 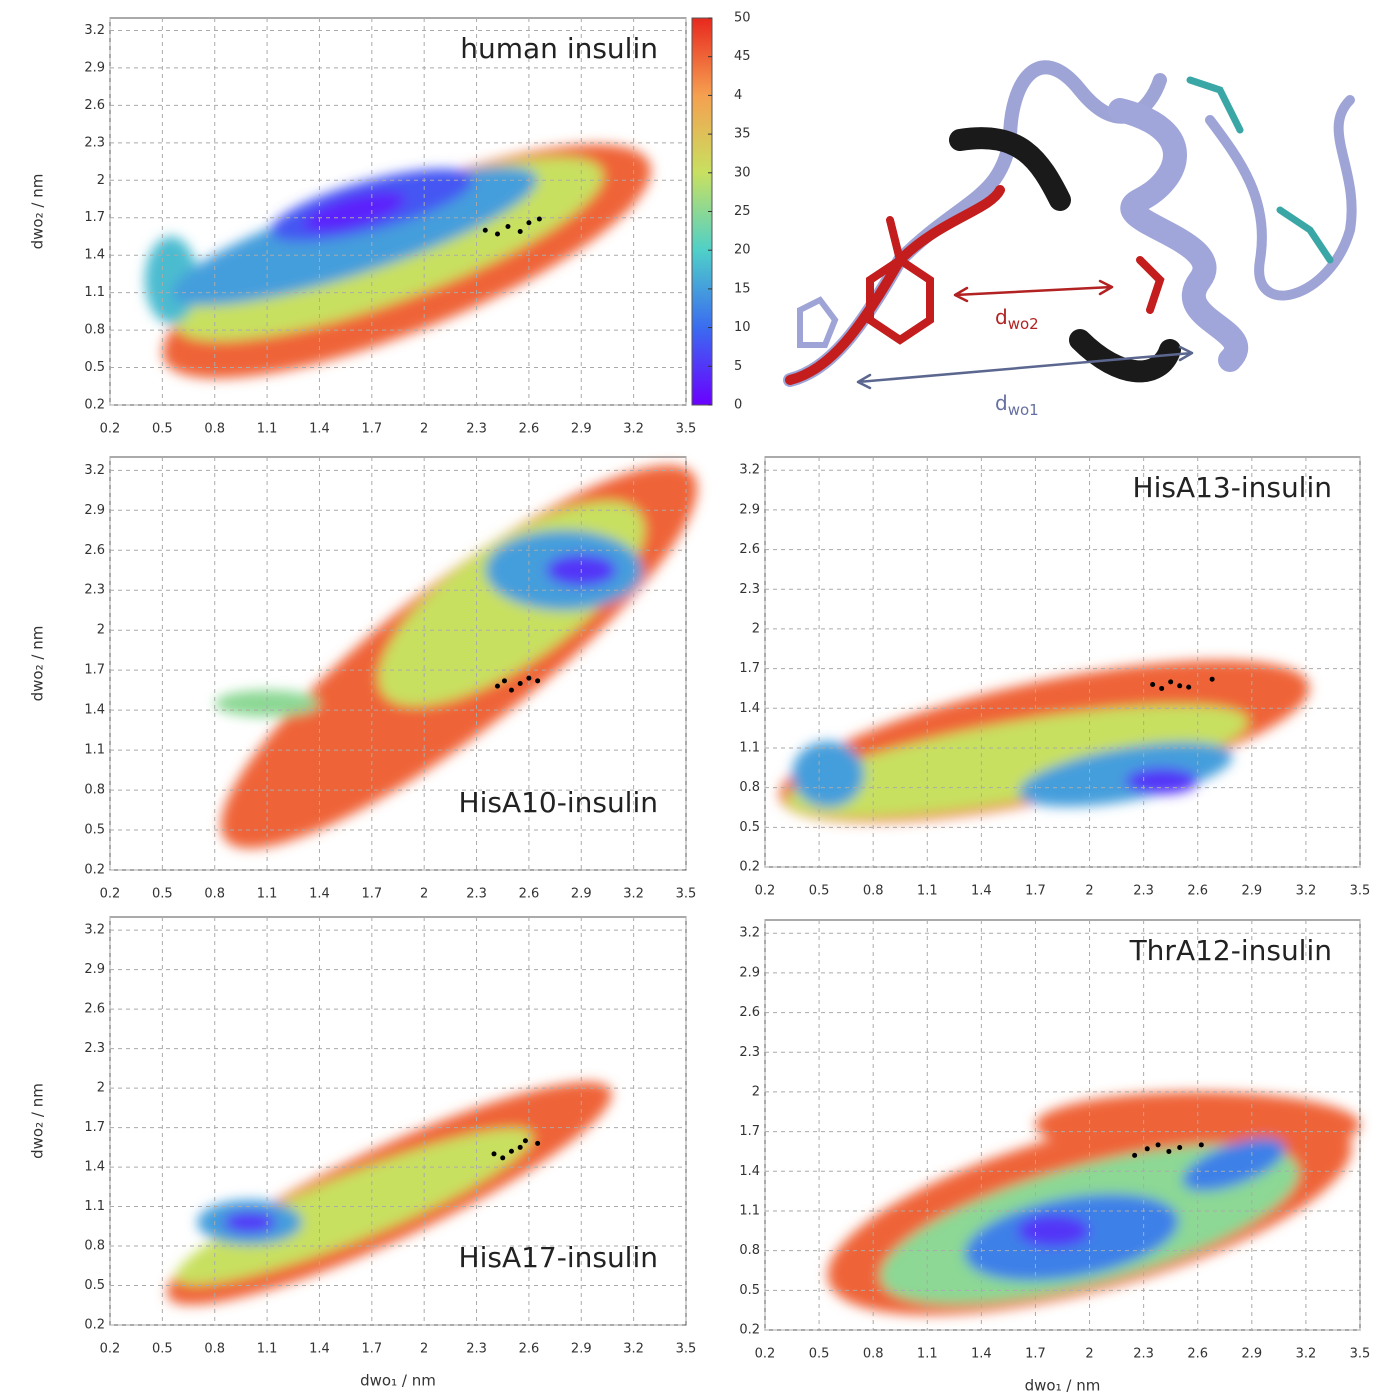 I want to click on colorbar-tick-label: 5, so click(x=738, y=366).